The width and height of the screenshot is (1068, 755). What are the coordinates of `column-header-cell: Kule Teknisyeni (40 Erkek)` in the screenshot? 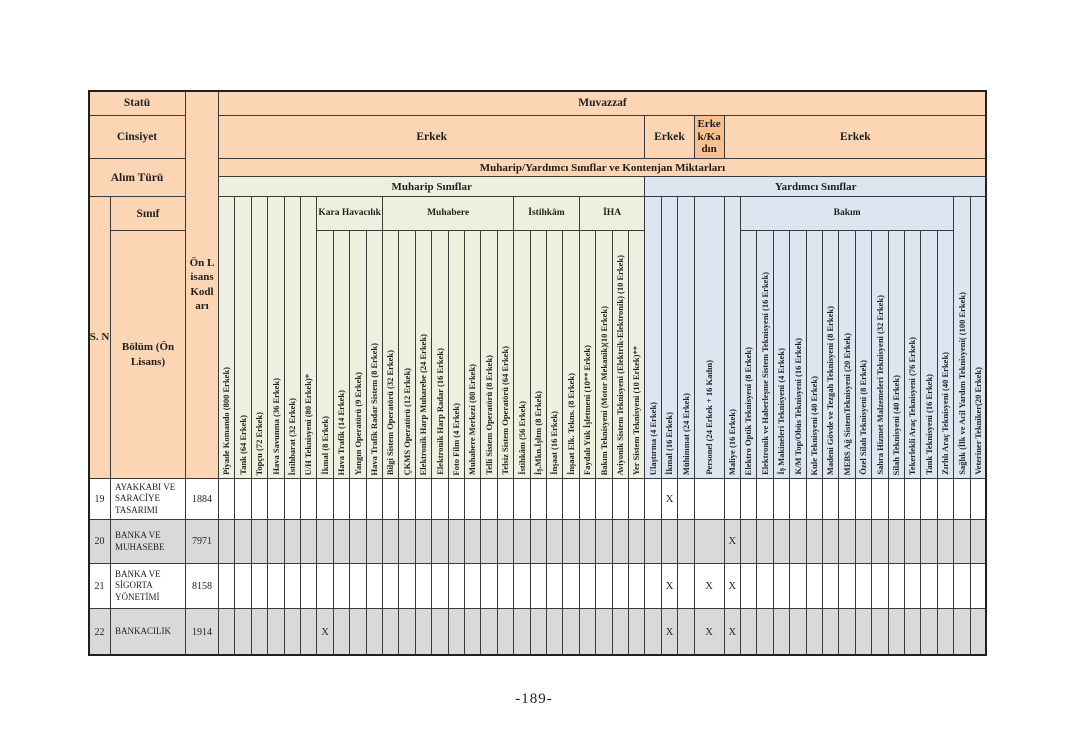 It's located at (814, 354).